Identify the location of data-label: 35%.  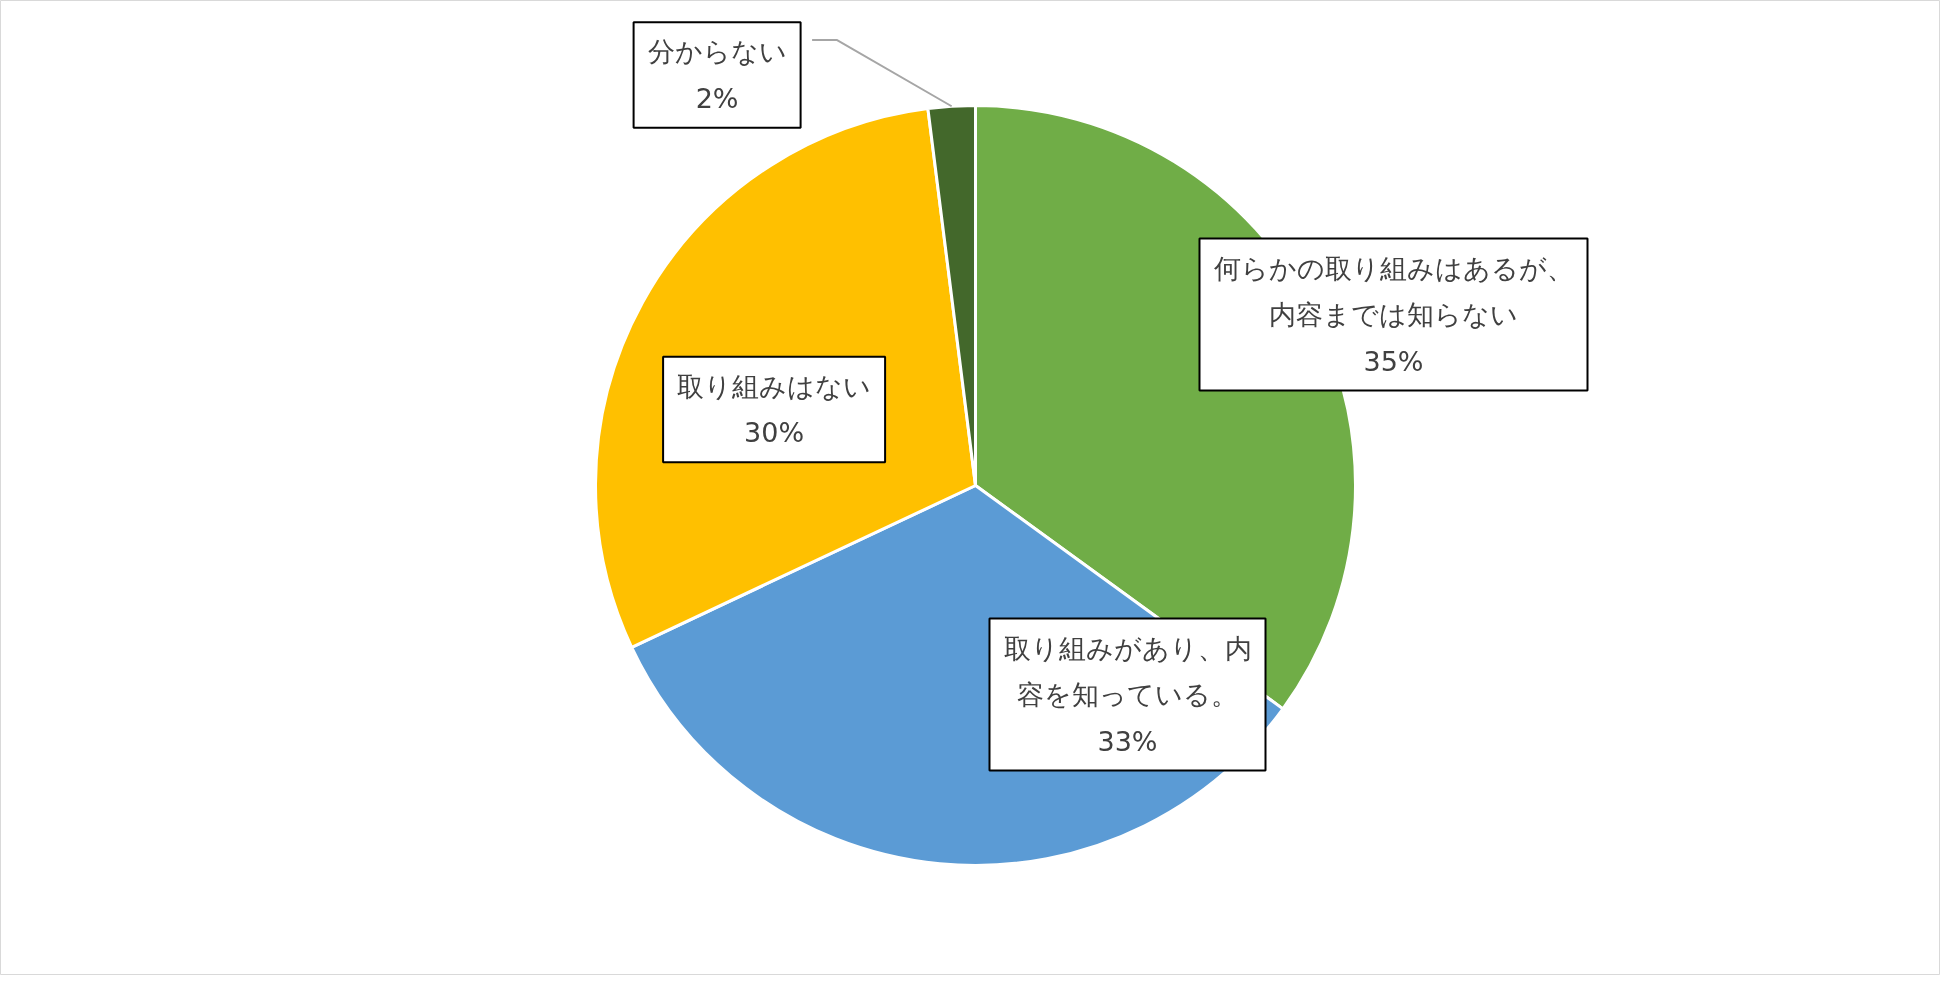
(1393, 361).